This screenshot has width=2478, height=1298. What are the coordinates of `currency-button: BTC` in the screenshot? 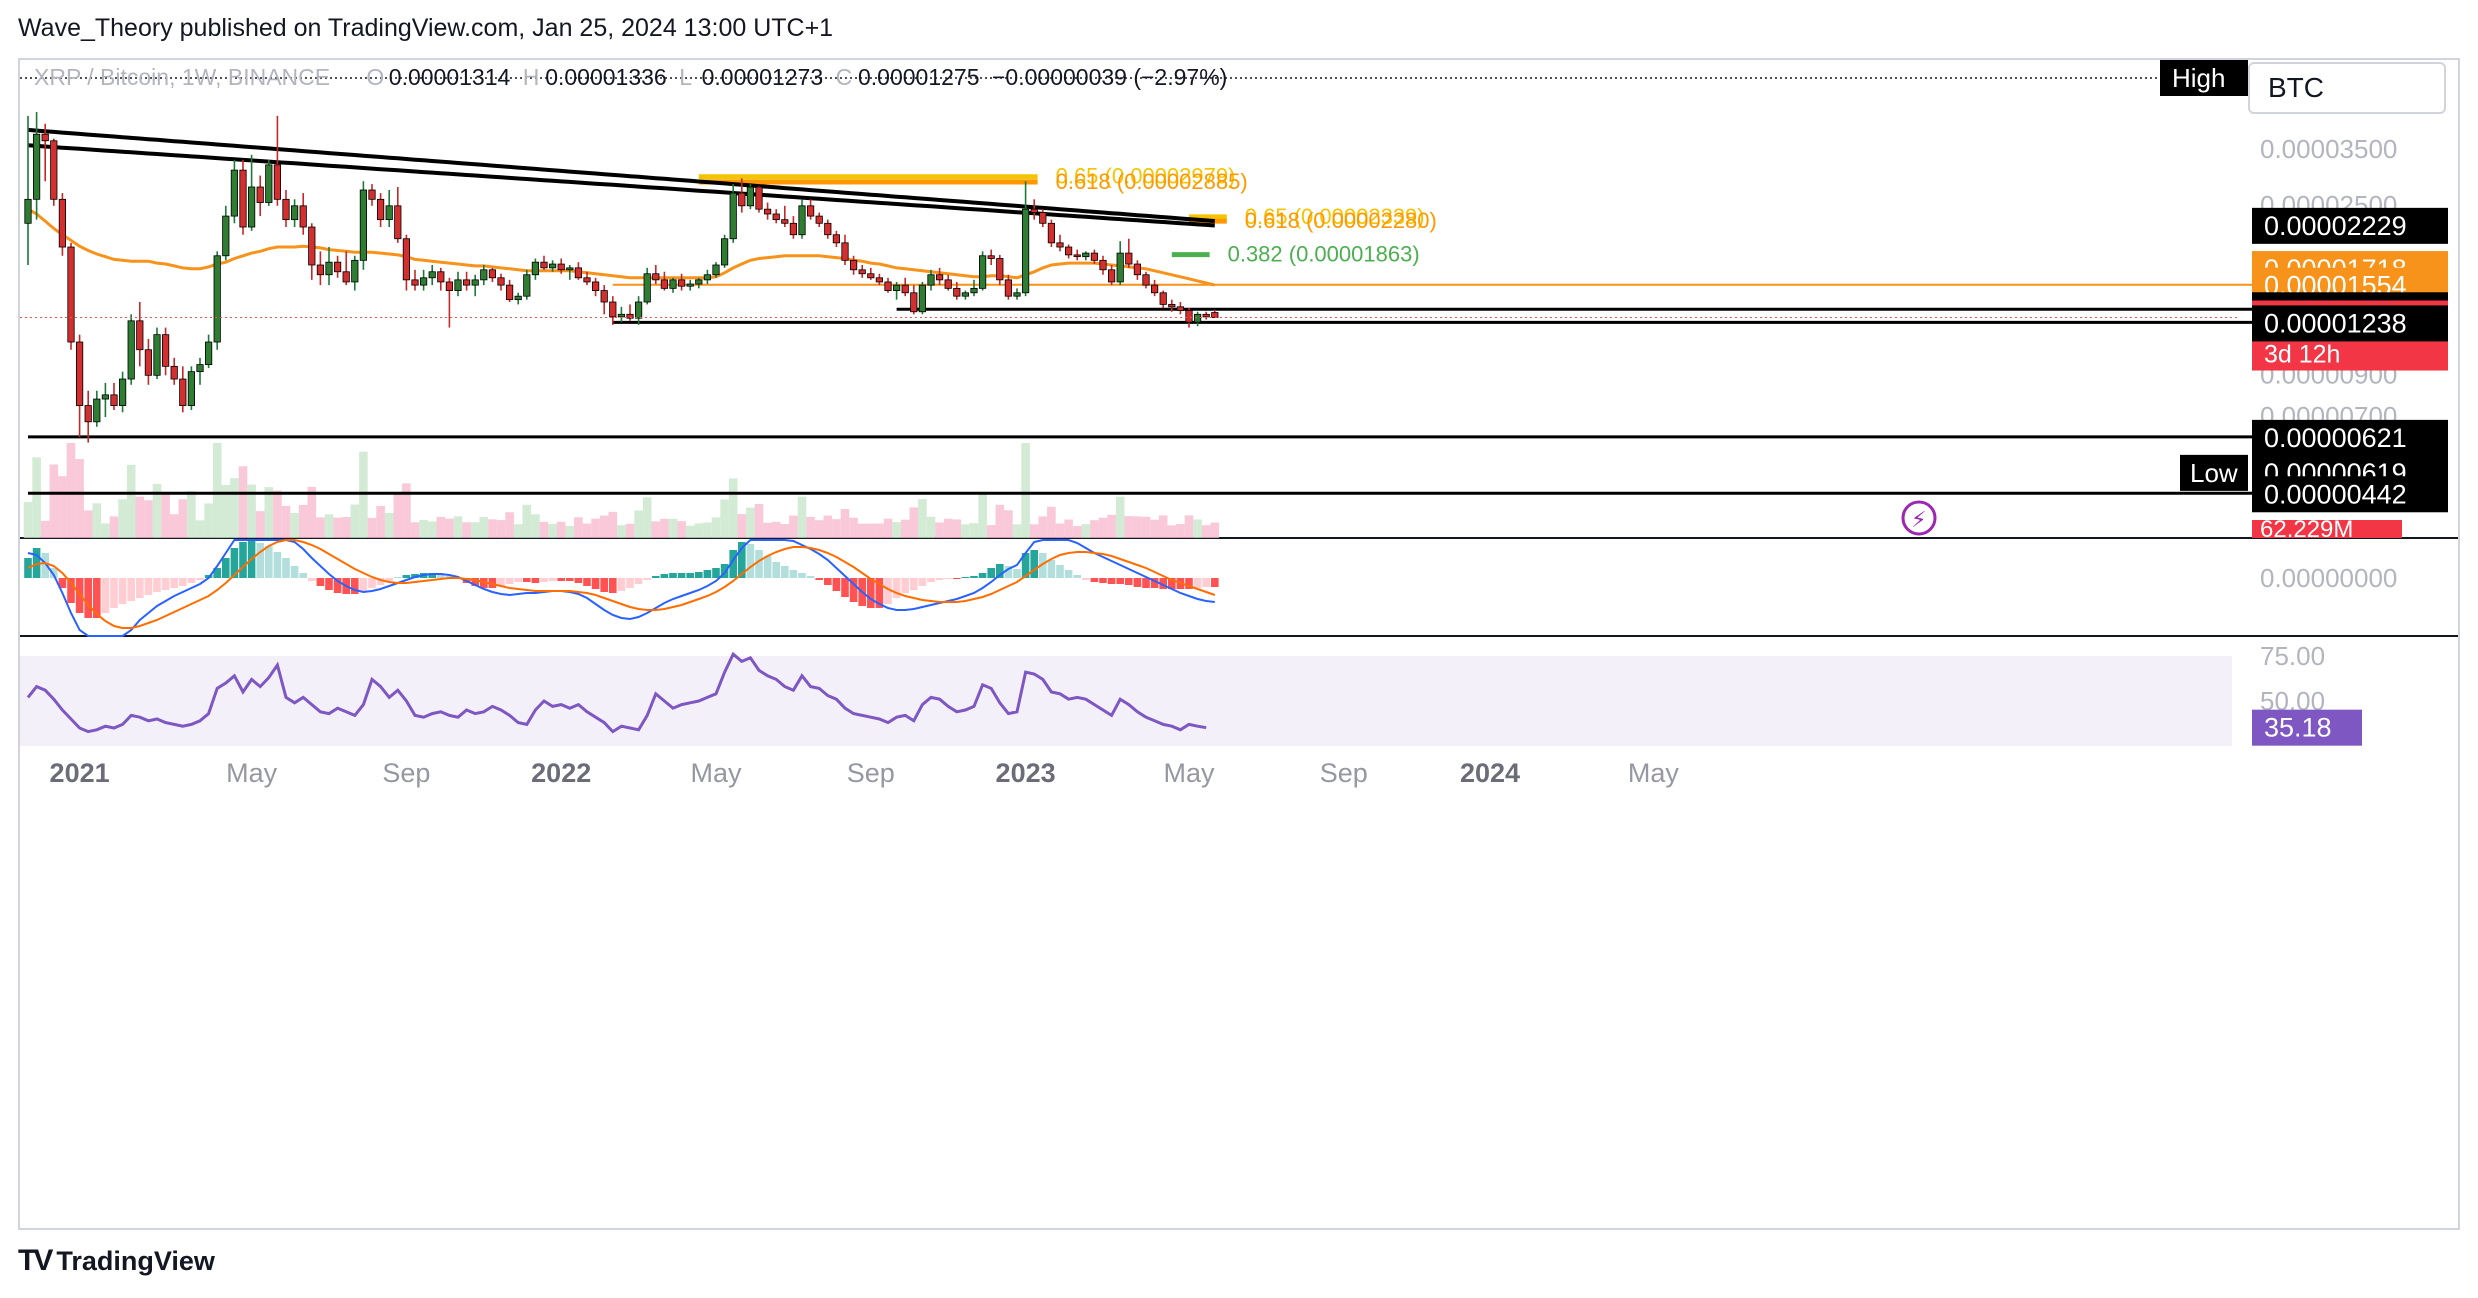 It's located at (2347, 88).